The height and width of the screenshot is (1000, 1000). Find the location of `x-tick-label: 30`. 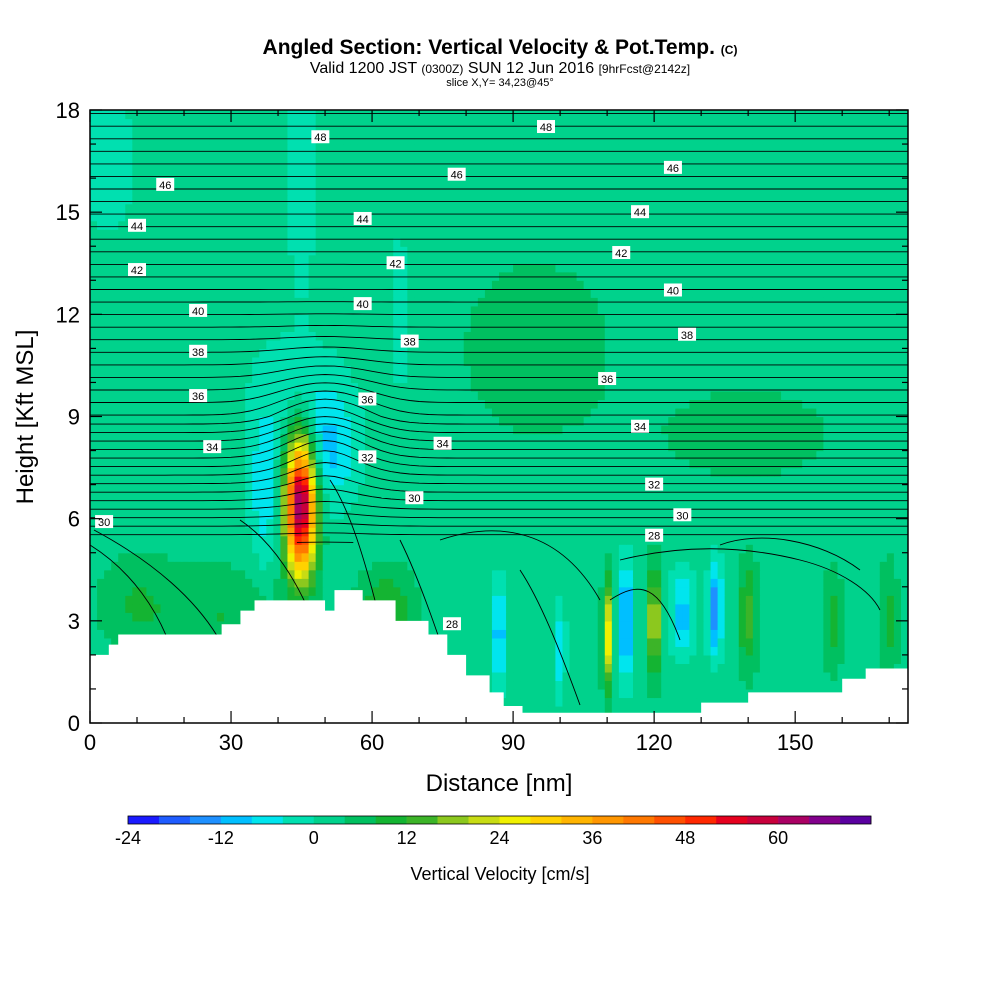

x-tick-label: 30 is located at coordinates (231, 742).